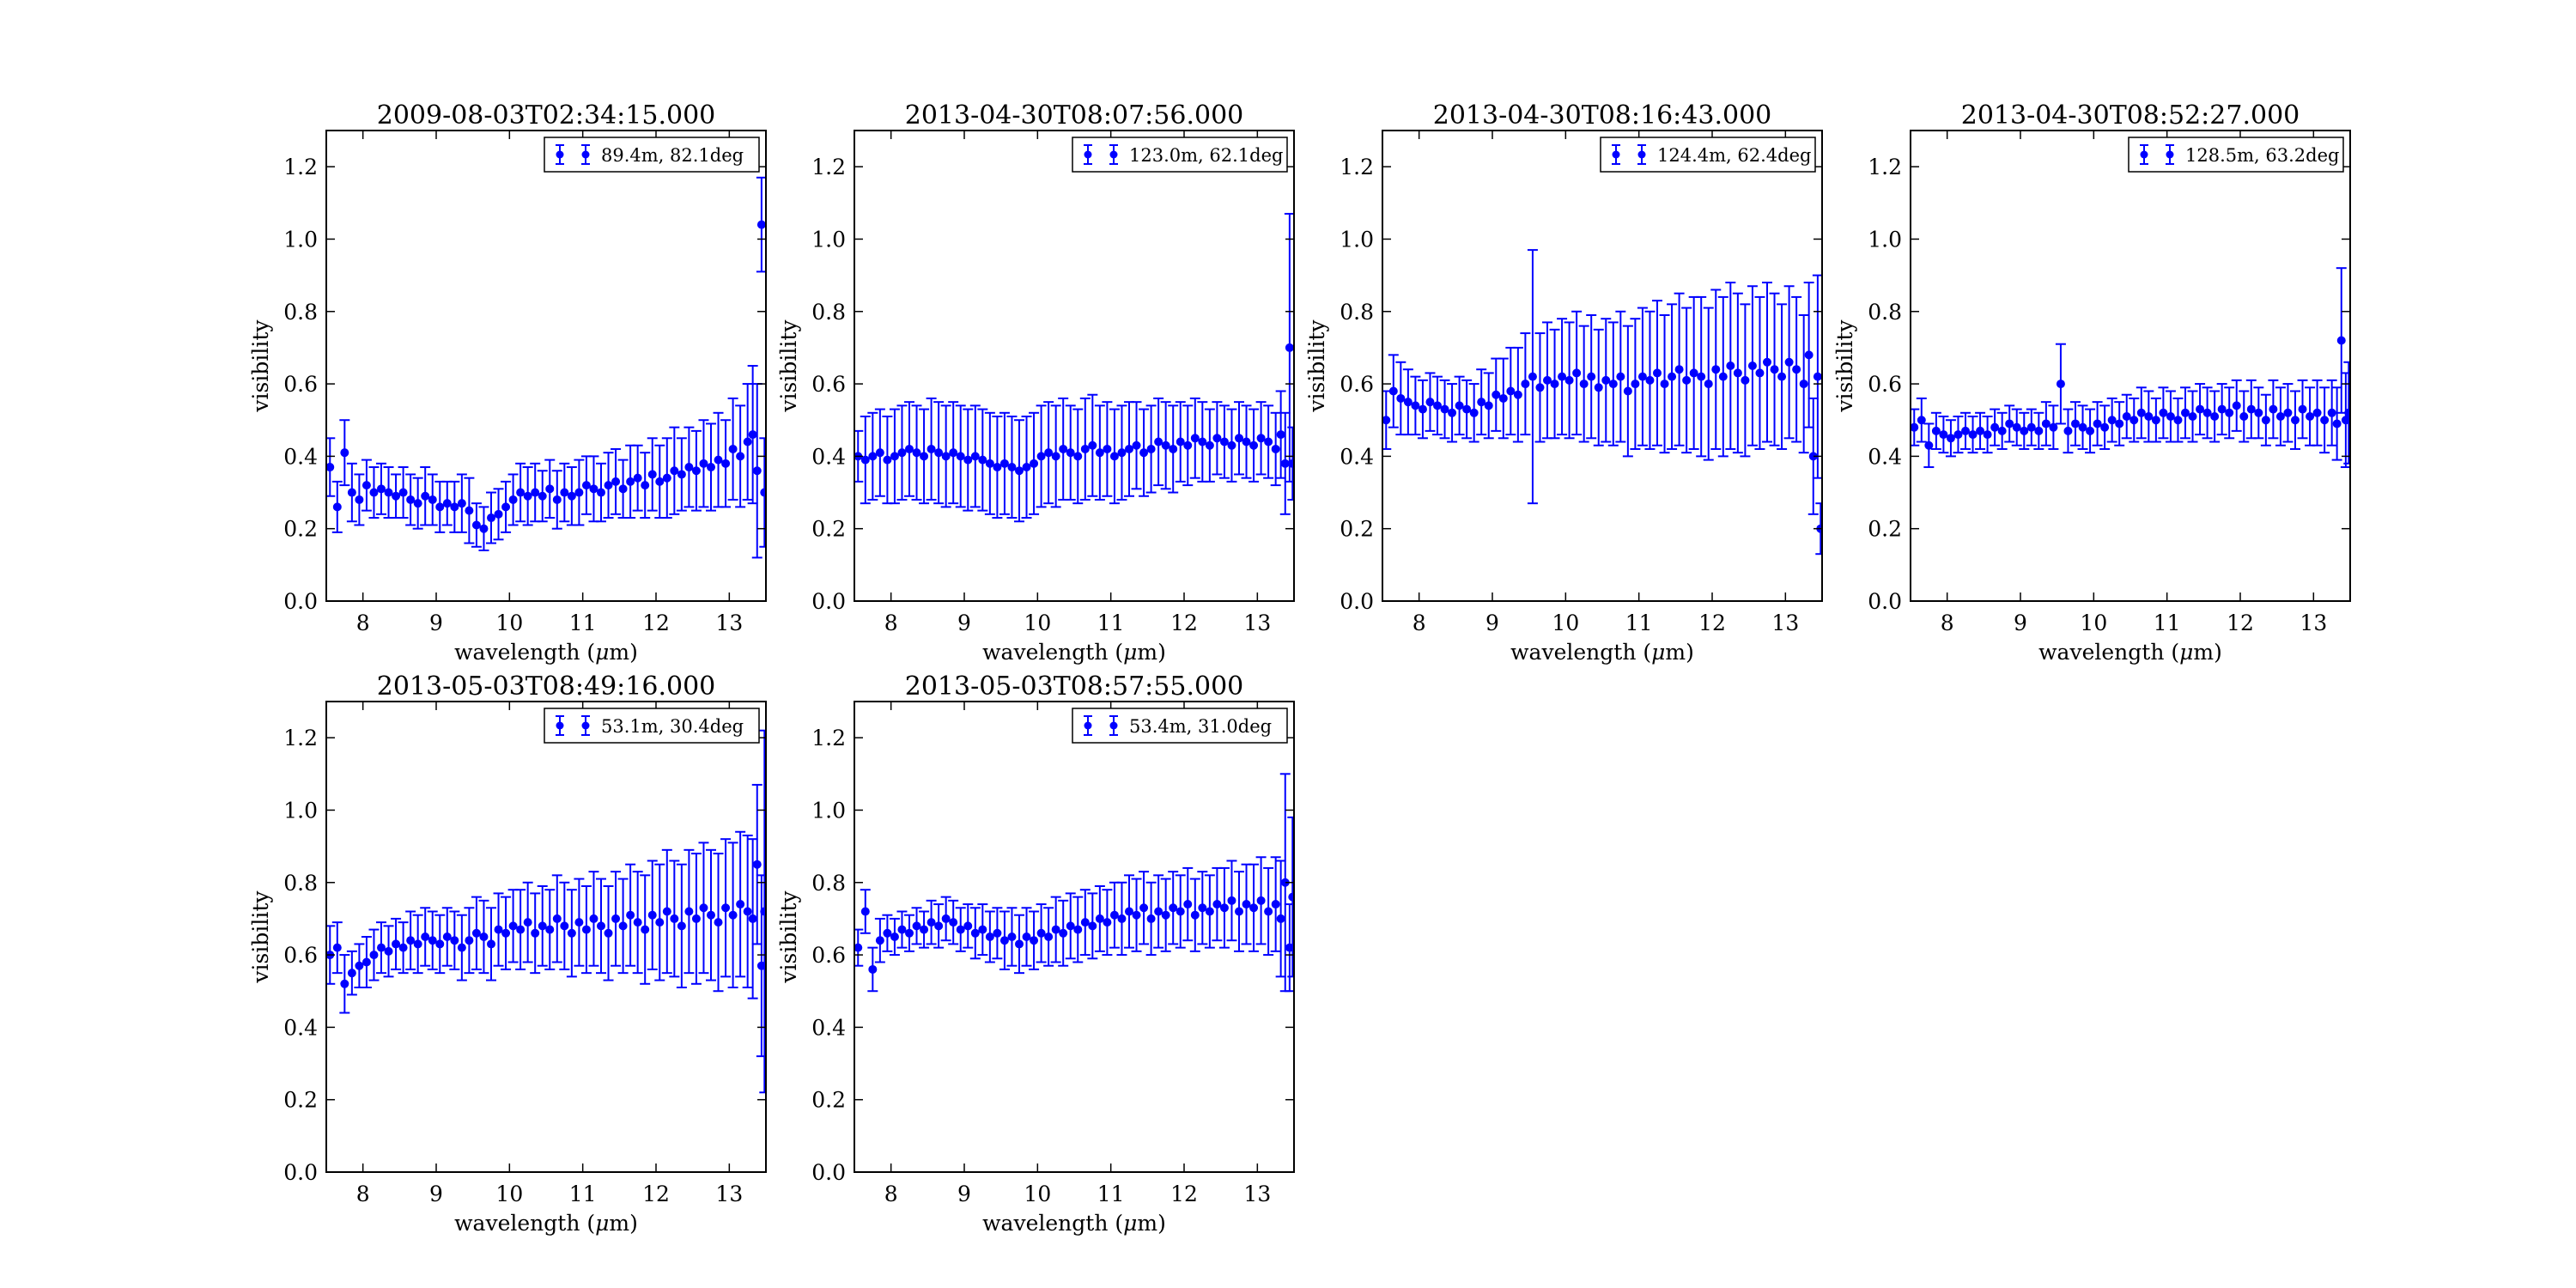 This screenshot has width=2576, height=1288. I want to click on y-tick-label: 1.0, so click(301, 810).